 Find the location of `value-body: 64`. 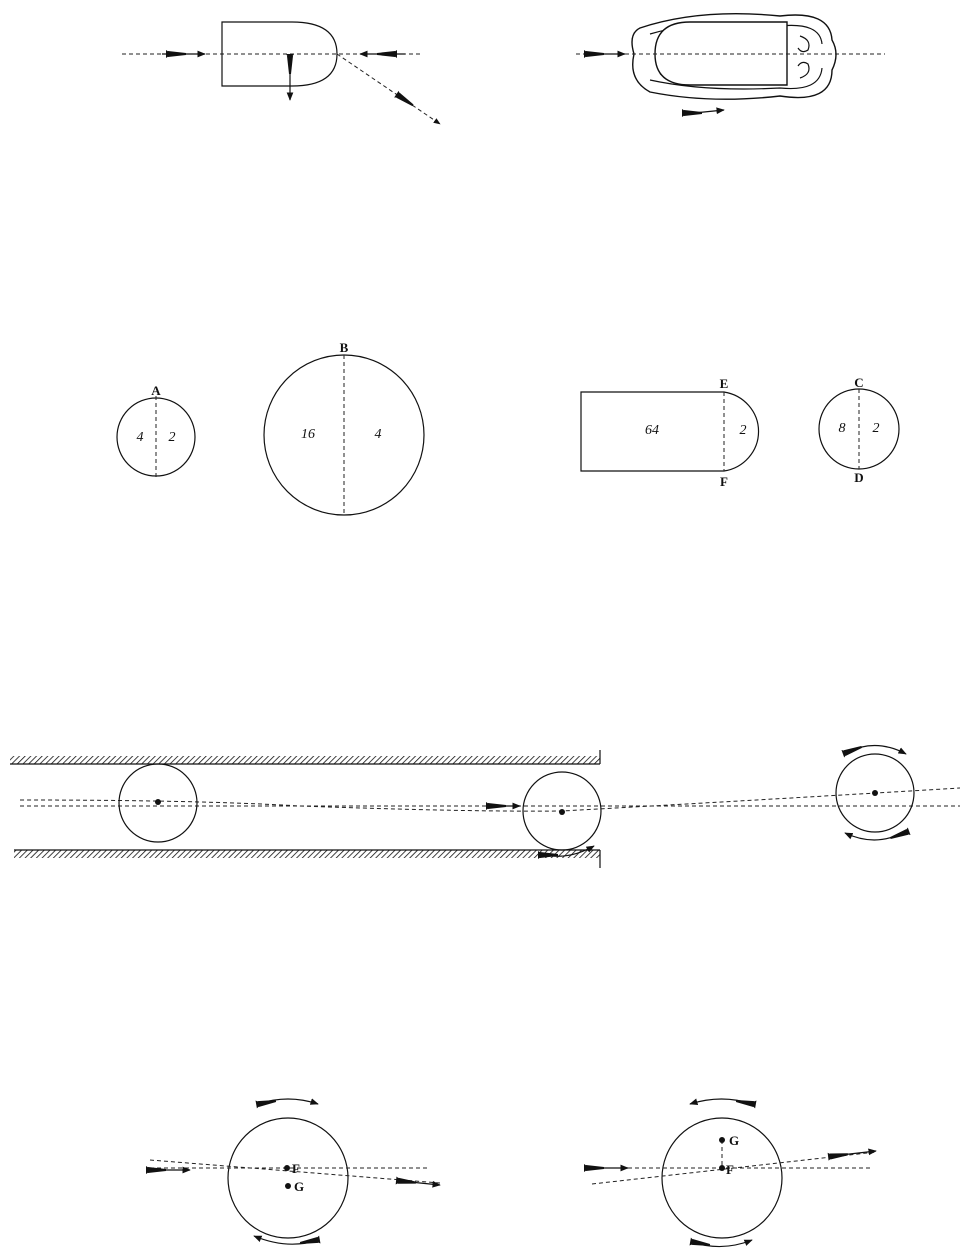

value-body: 64 is located at coordinates (652, 430).